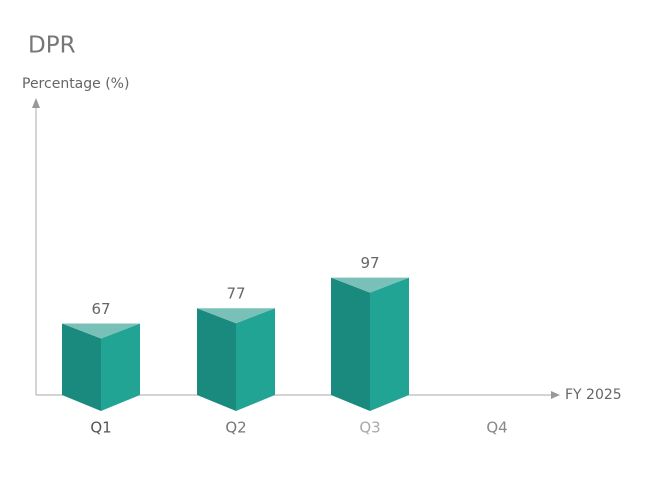 This screenshot has width=646, height=486. I want to click on value-label: 77, so click(235, 294).